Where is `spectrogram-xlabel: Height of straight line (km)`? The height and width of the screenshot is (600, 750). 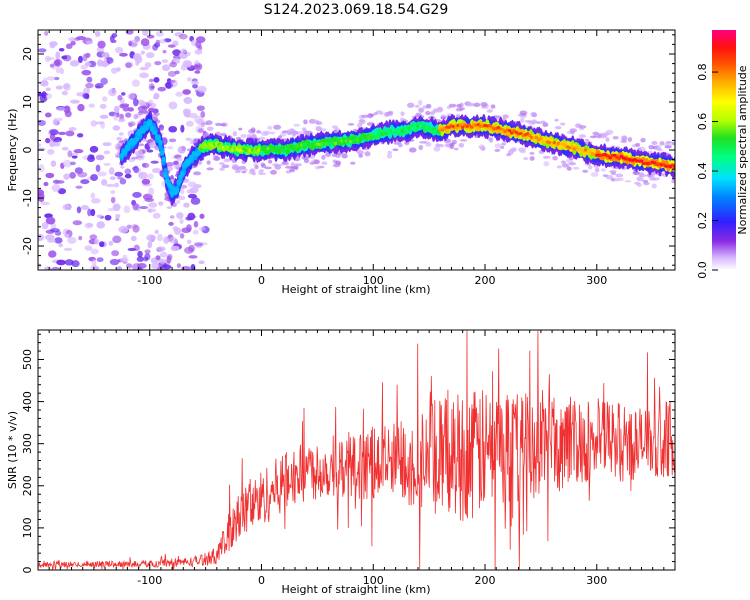
spectrogram-xlabel: Height of straight line (km) is located at coordinates (355, 289).